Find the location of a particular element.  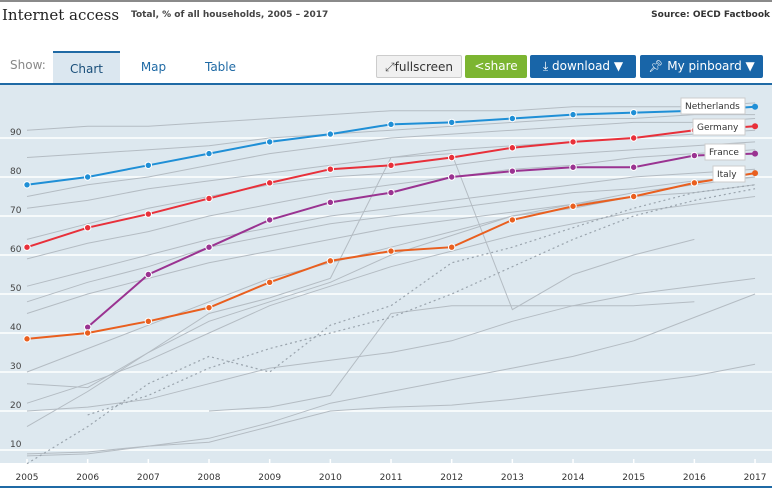

x-tick-label: 2007 is located at coordinates (148, 478).